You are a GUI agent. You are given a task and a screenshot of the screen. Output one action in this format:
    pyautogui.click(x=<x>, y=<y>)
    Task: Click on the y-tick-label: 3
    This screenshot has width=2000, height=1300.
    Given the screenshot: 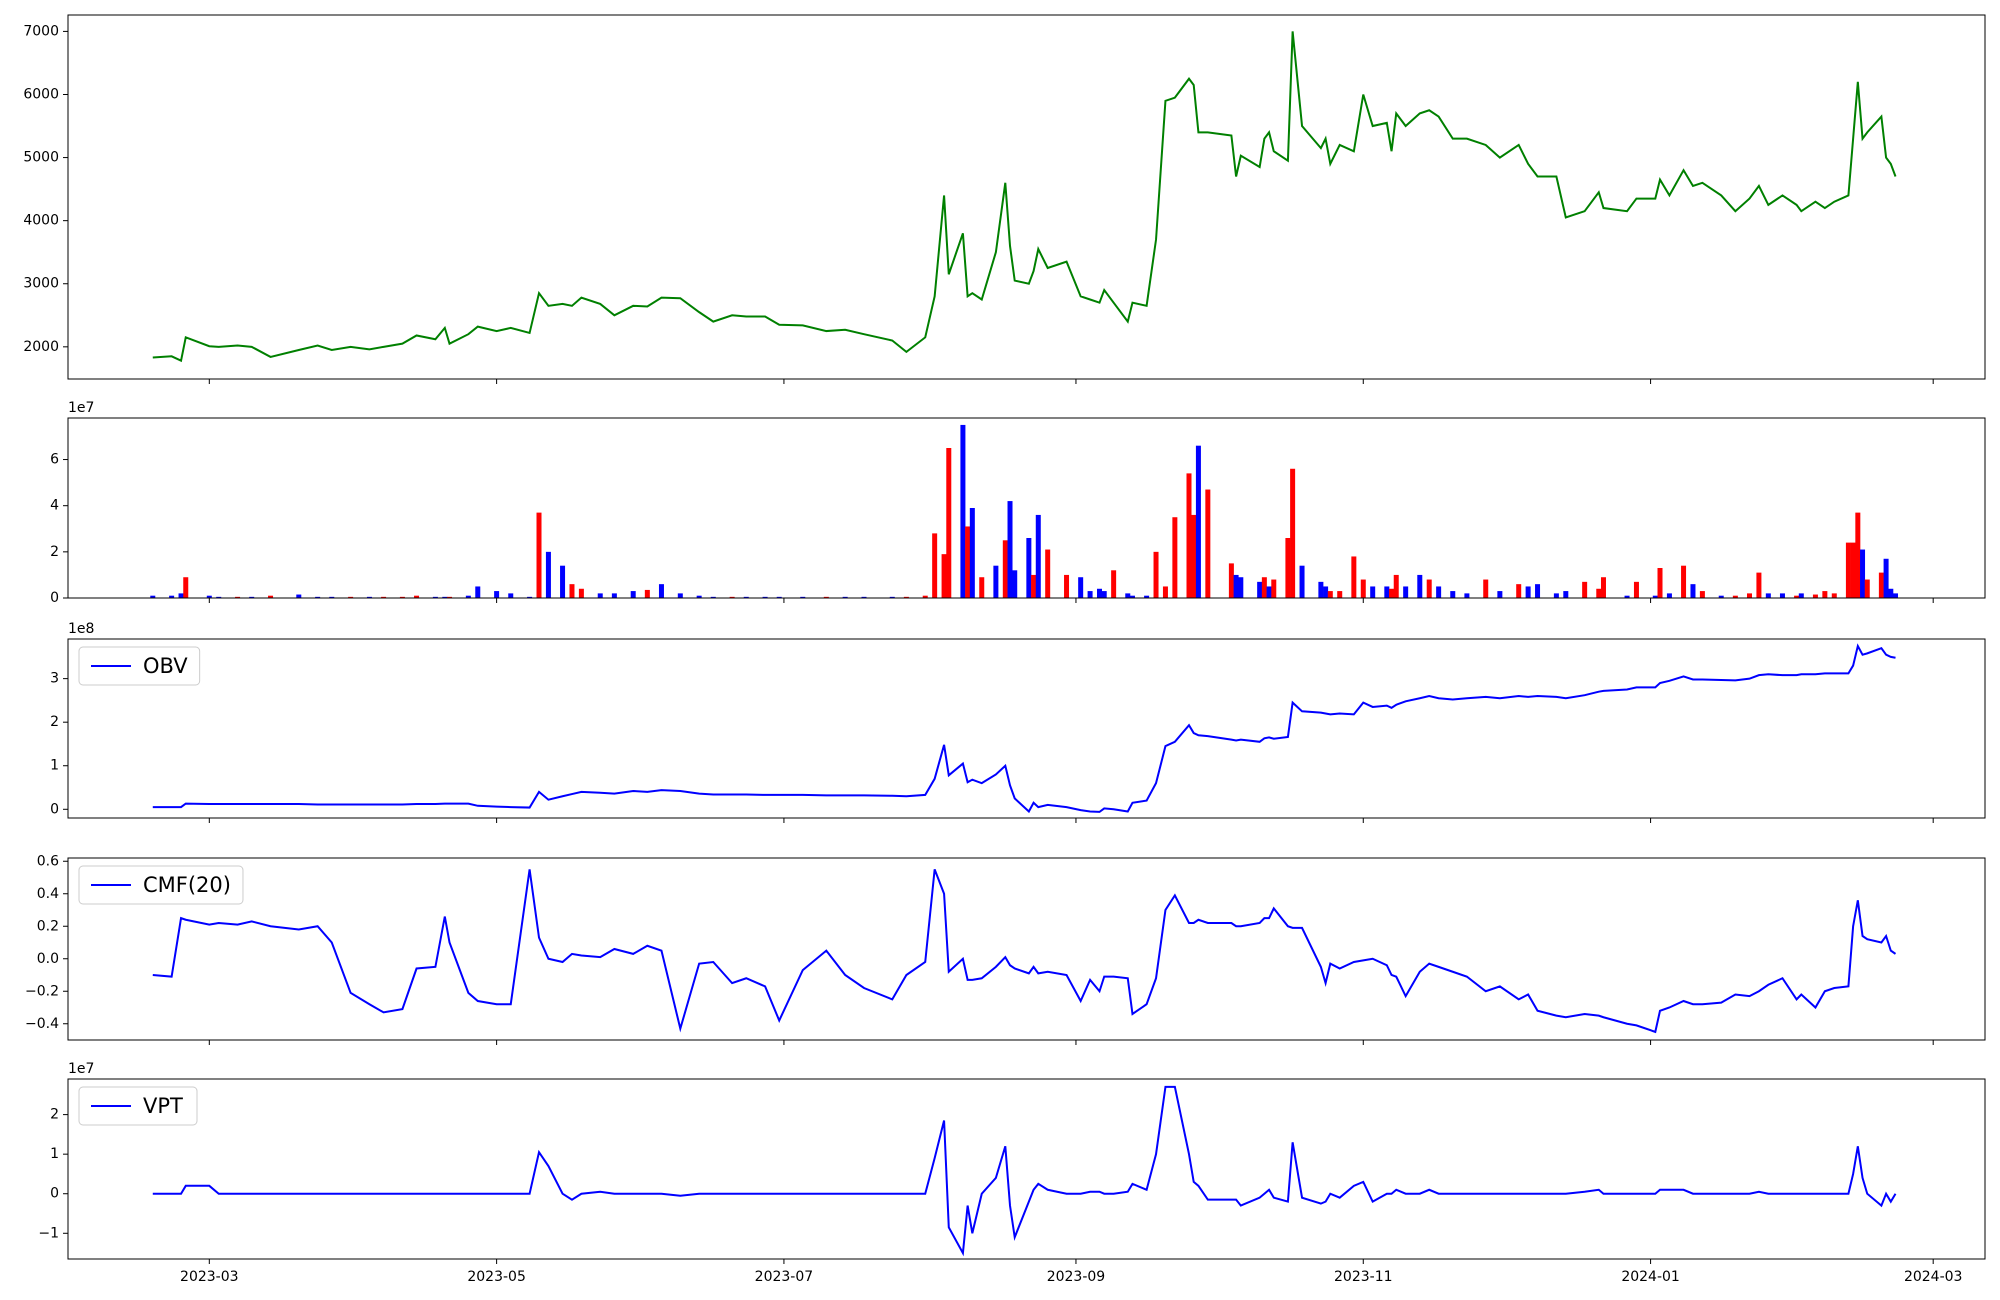 What is the action you would take?
    pyautogui.click(x=54, y=679)
    